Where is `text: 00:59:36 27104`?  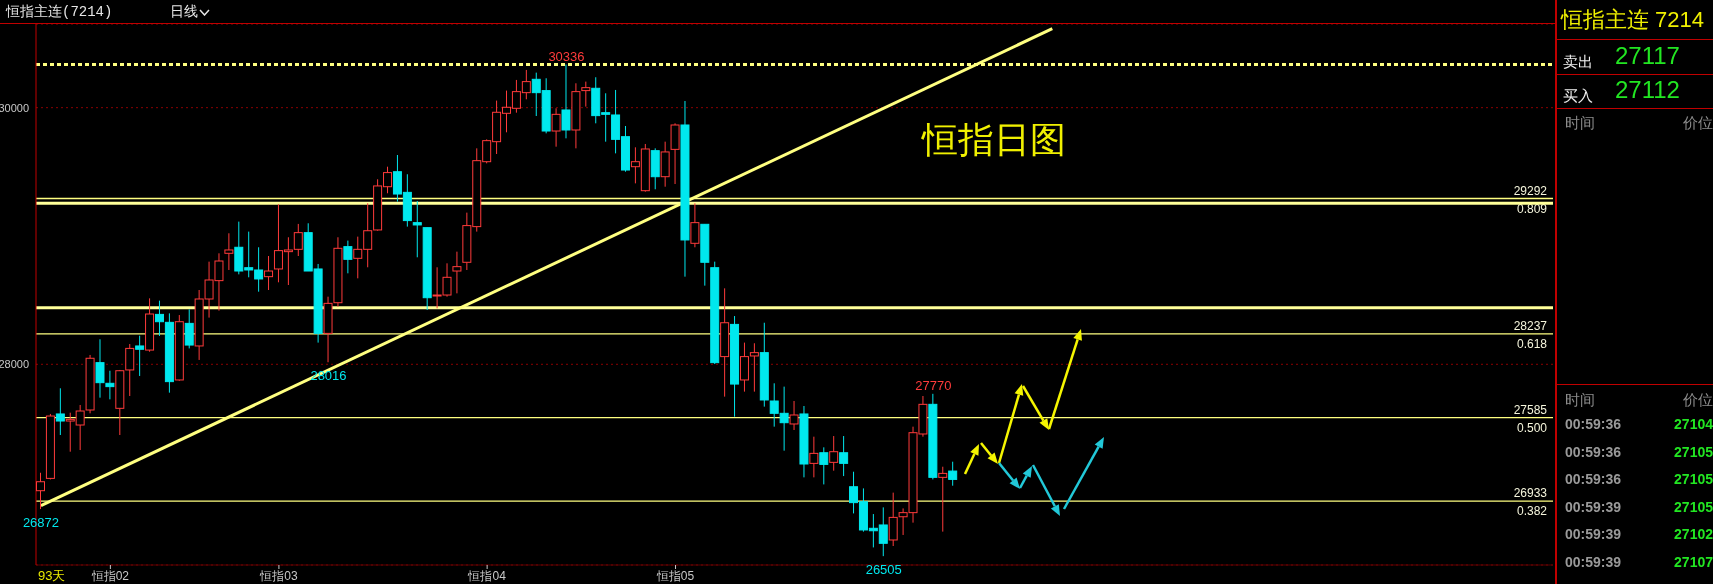 text: 00:59:36 27104 is located at coordinates (1639, 424).